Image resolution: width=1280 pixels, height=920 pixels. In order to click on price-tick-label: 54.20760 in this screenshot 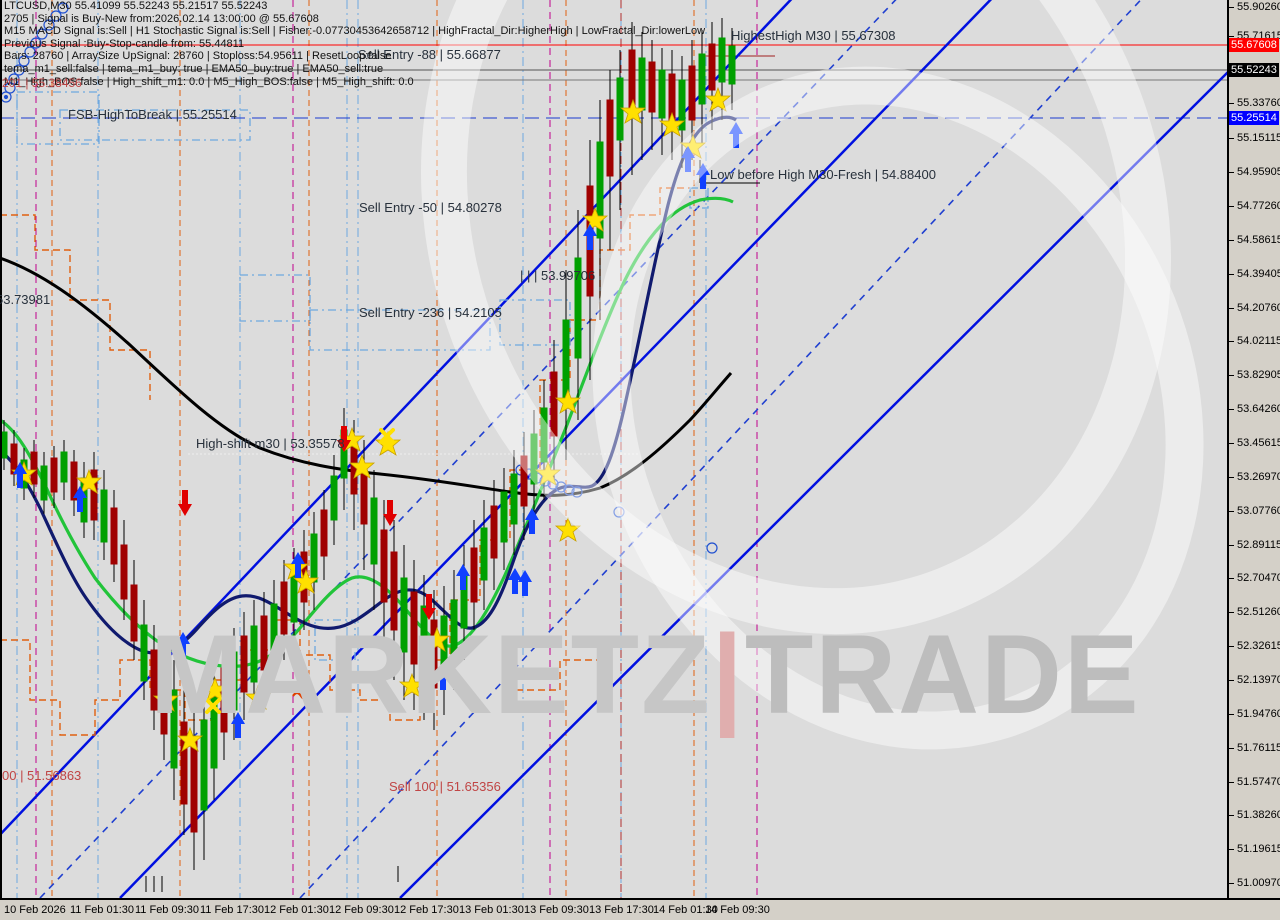, I will do `click(1258, 308)`.